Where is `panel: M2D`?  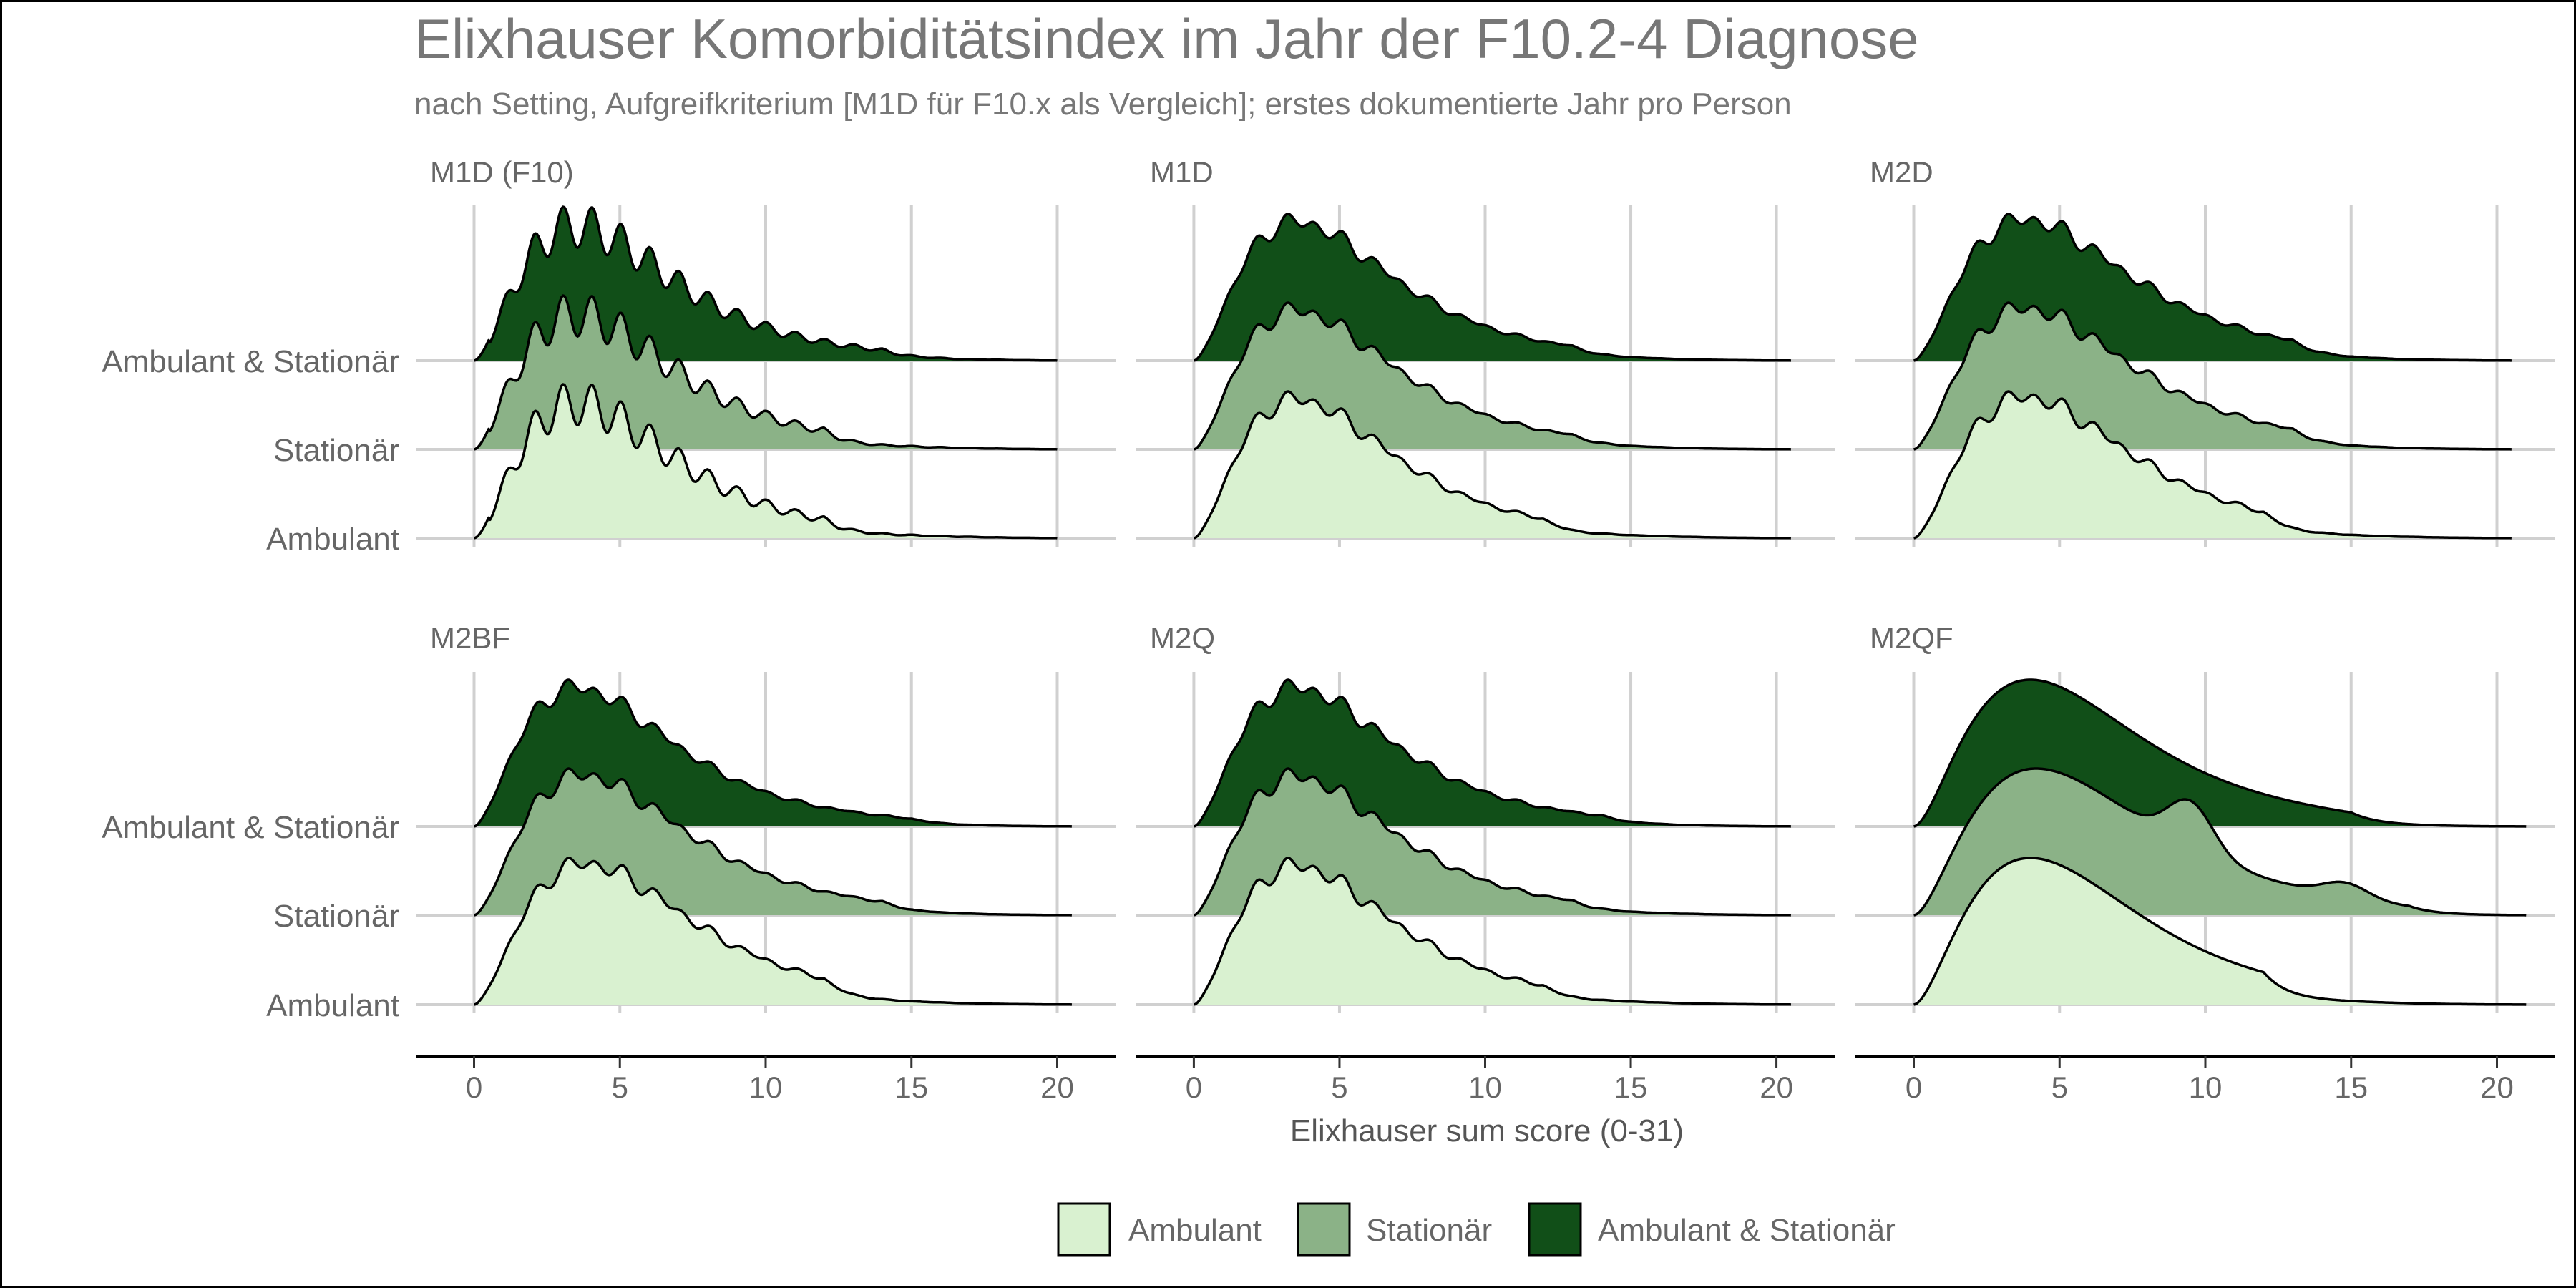 panel: M2D is located at coordinates (2205, 351).